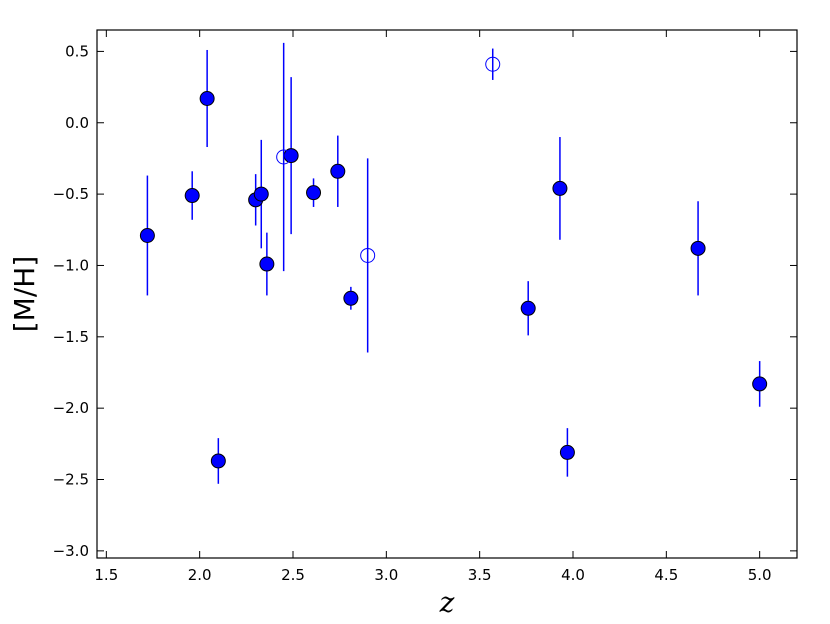 This screenshot has width=830, height=624. Describe the element at coordinates (386, 575) in the screenshot. I see `x-tick-label: 3.0` at that location.